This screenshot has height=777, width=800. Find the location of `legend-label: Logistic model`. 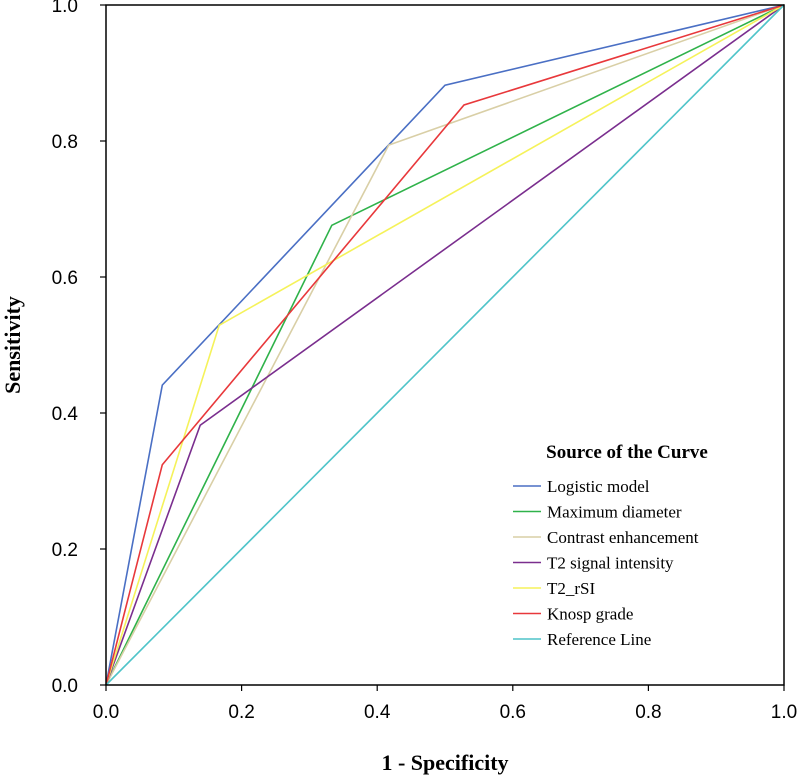

legend-label: Logistic model is located at coordinates (598, 486).